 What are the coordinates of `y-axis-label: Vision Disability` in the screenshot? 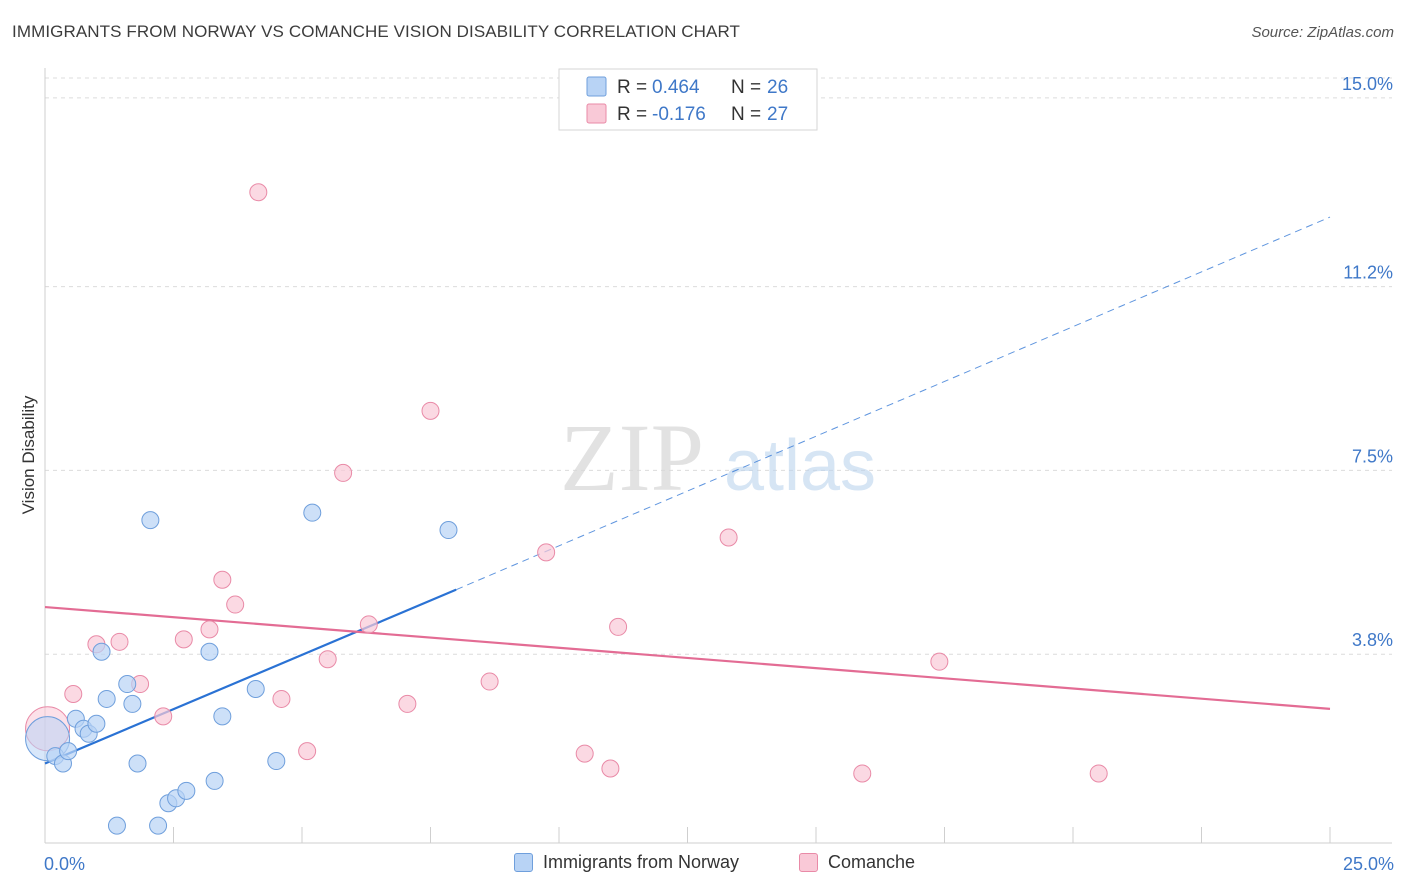 It's located at (28, 454).